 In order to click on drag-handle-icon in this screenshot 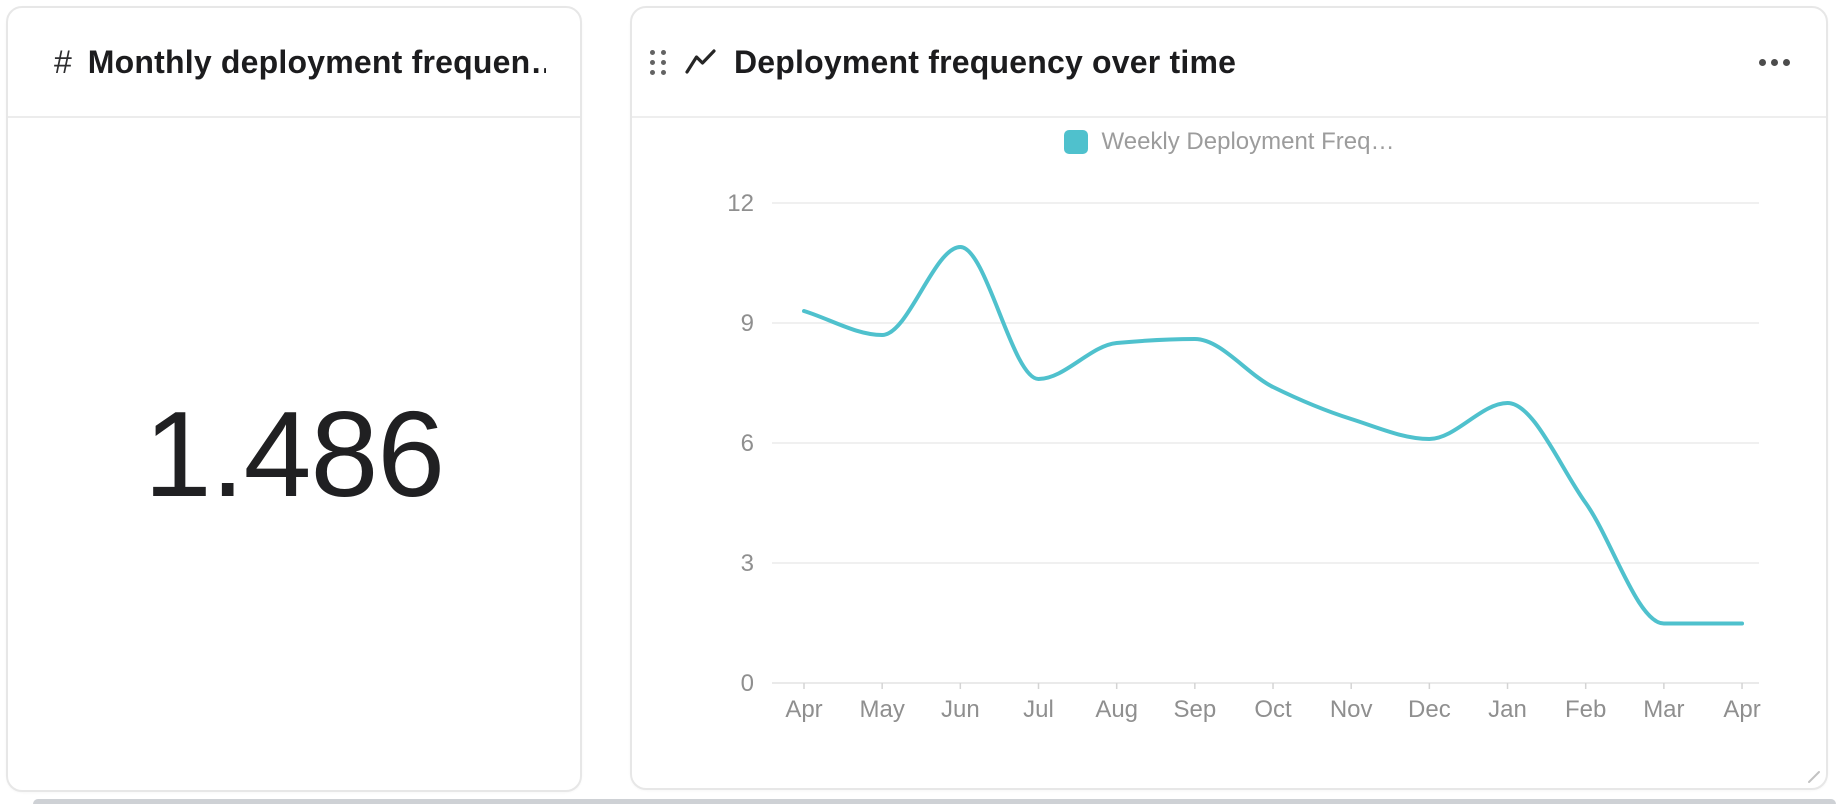, I will do `click(658, 62)`.